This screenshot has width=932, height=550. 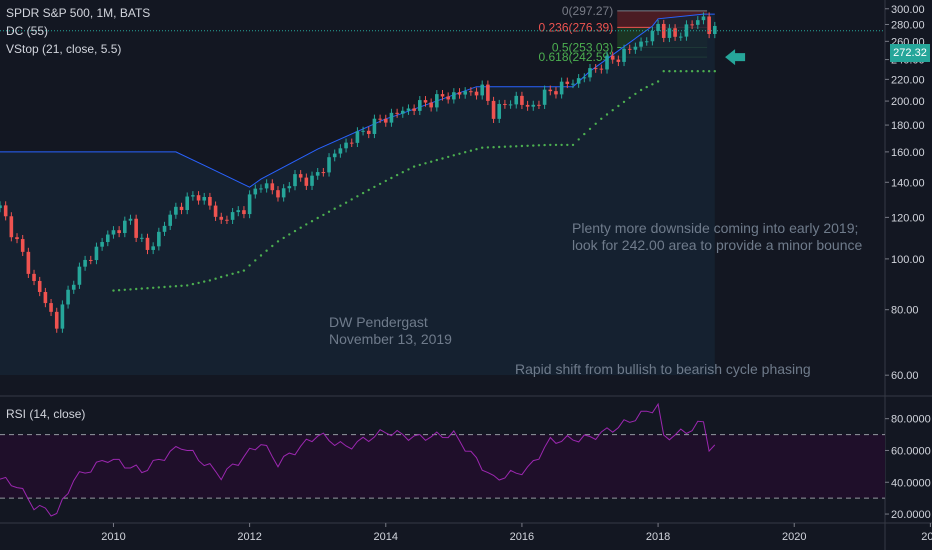 What do you see at coordinates (926, 537) in the screenshot?
I see `time-tick-label: 202` at bounding box center [926, 537].